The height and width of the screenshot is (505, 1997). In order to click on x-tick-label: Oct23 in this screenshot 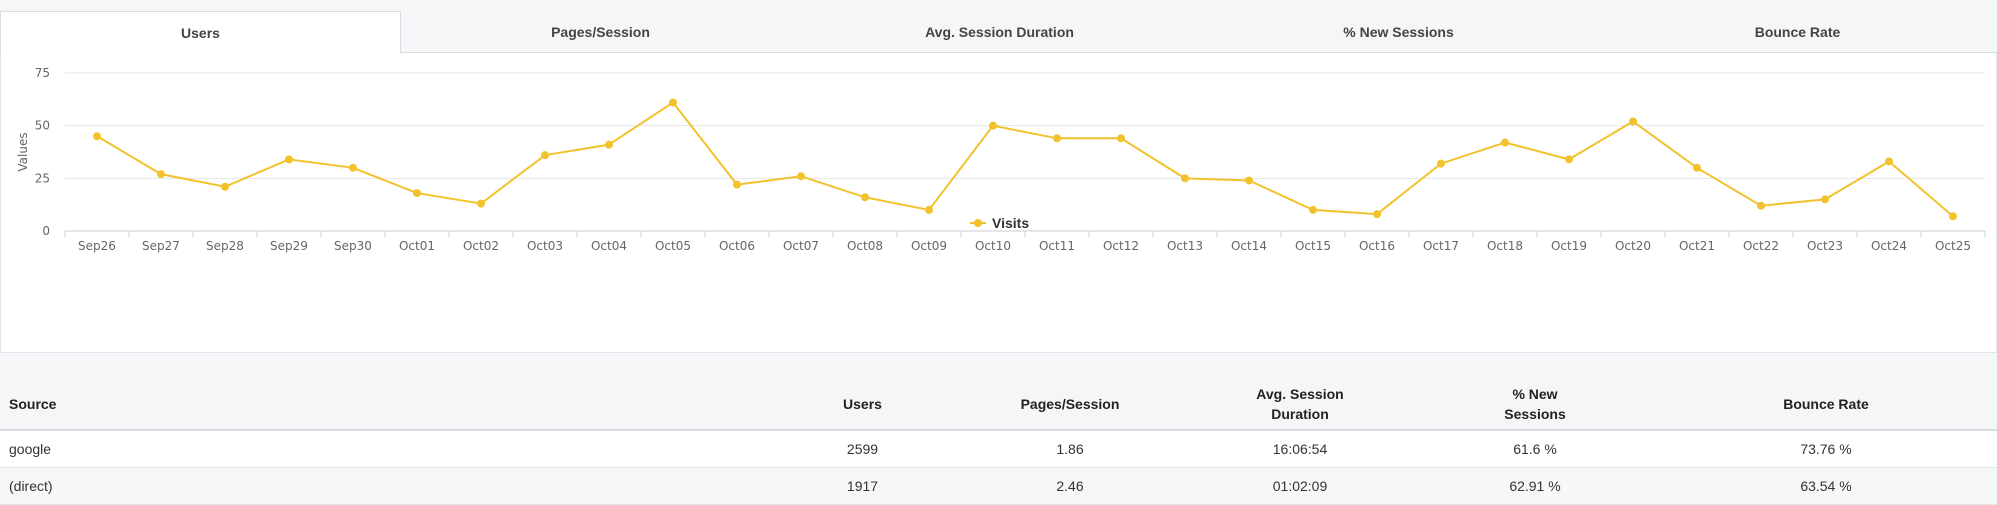, I will do `click(1825, 246)`.